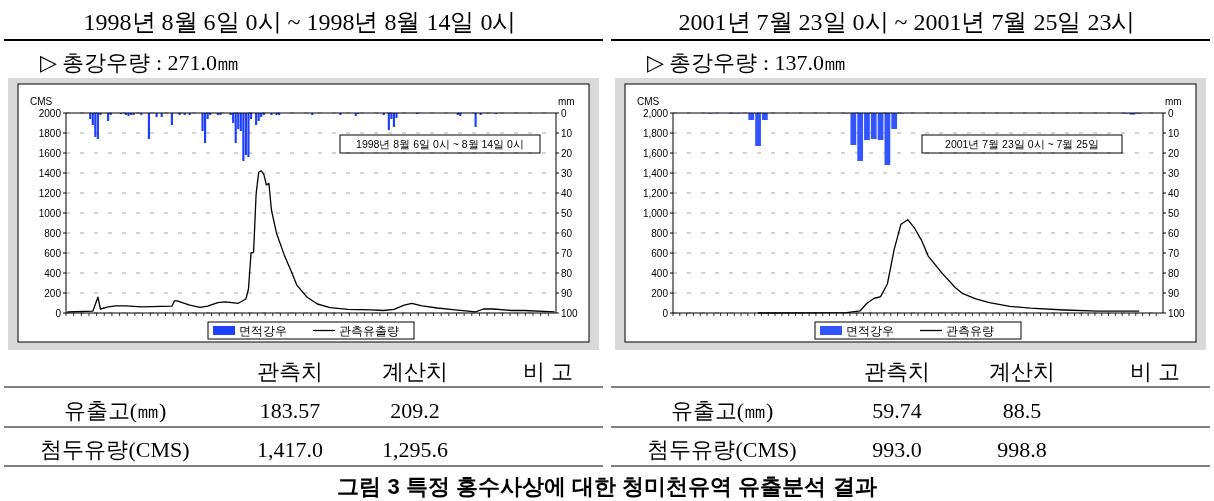  What do you see at coordinates (655, 173) in the screenshot?
I see `y-tick-label: 1,400` at bounding box center [655, 173].